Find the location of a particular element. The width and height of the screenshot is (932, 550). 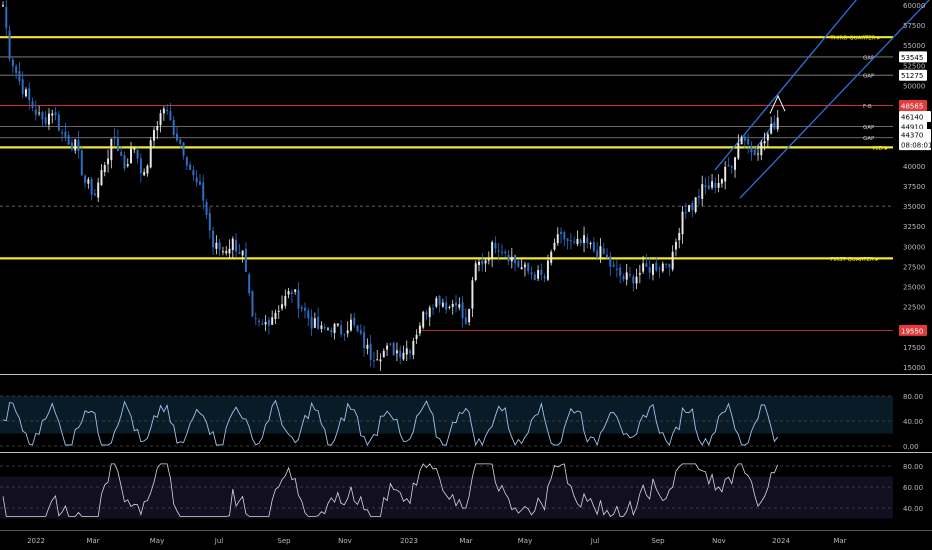

level-label: GAP is located at coordinates (869, 58).